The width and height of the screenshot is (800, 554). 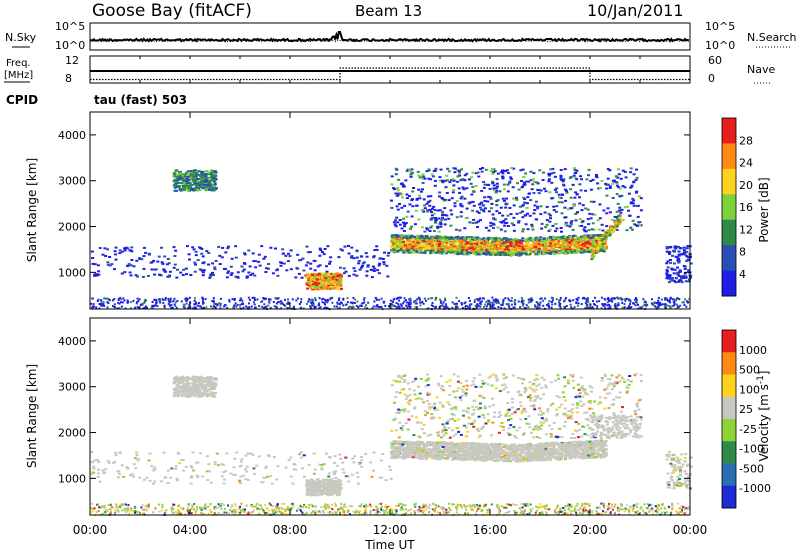 I want to click on beam-title: Beam 13, so click(x=388, y=11).